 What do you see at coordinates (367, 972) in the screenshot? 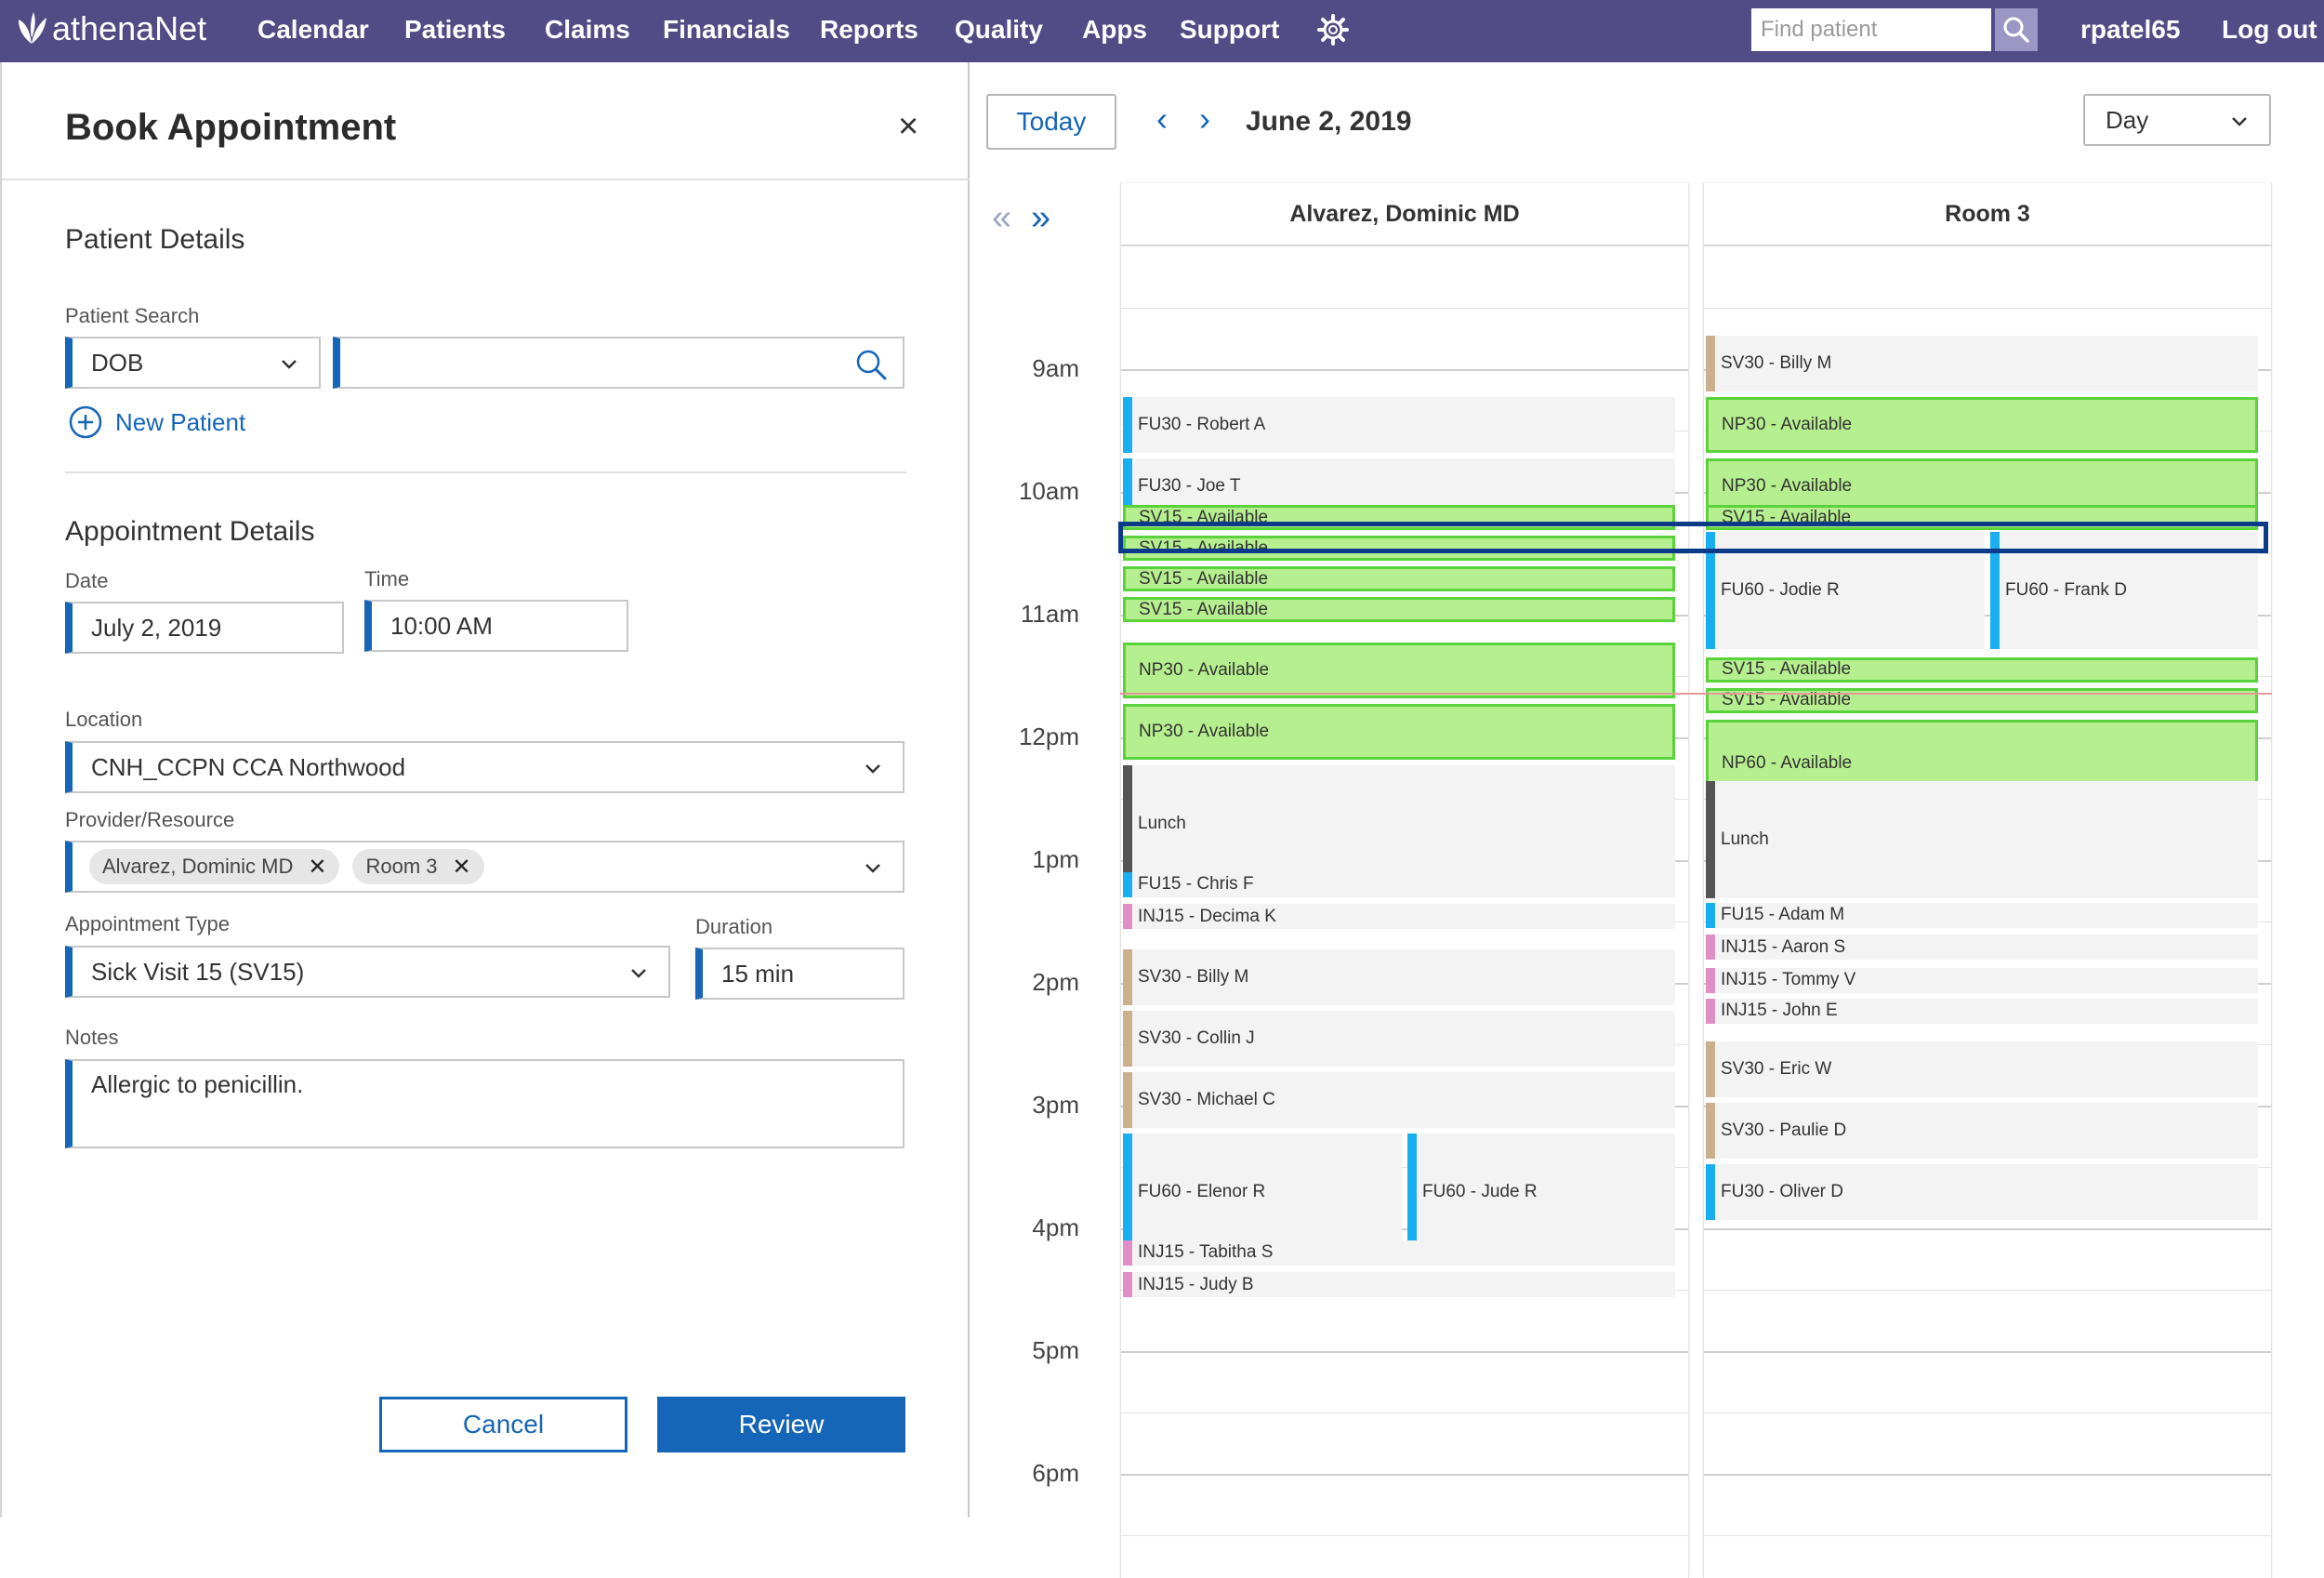
I see `appointment-type-select: Sick Visit 15 (SV15)` at bounding box center [367, 972].